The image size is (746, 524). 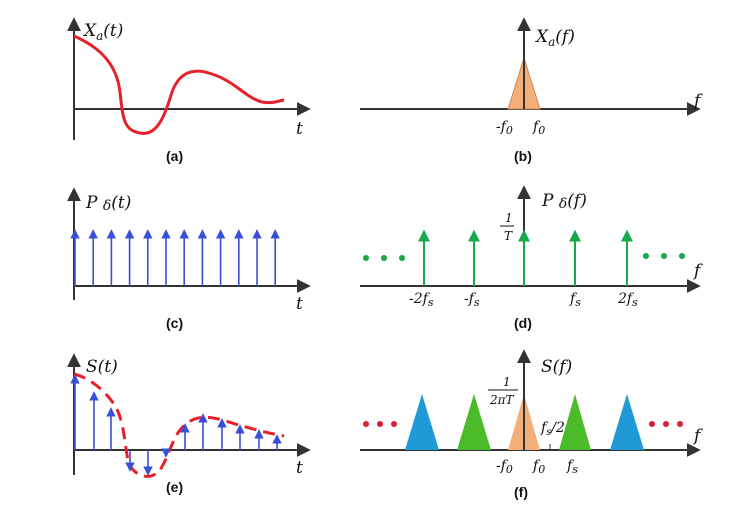 I want to click on panel-d-ylabel: P δ(f), so click(x=564, y=201).